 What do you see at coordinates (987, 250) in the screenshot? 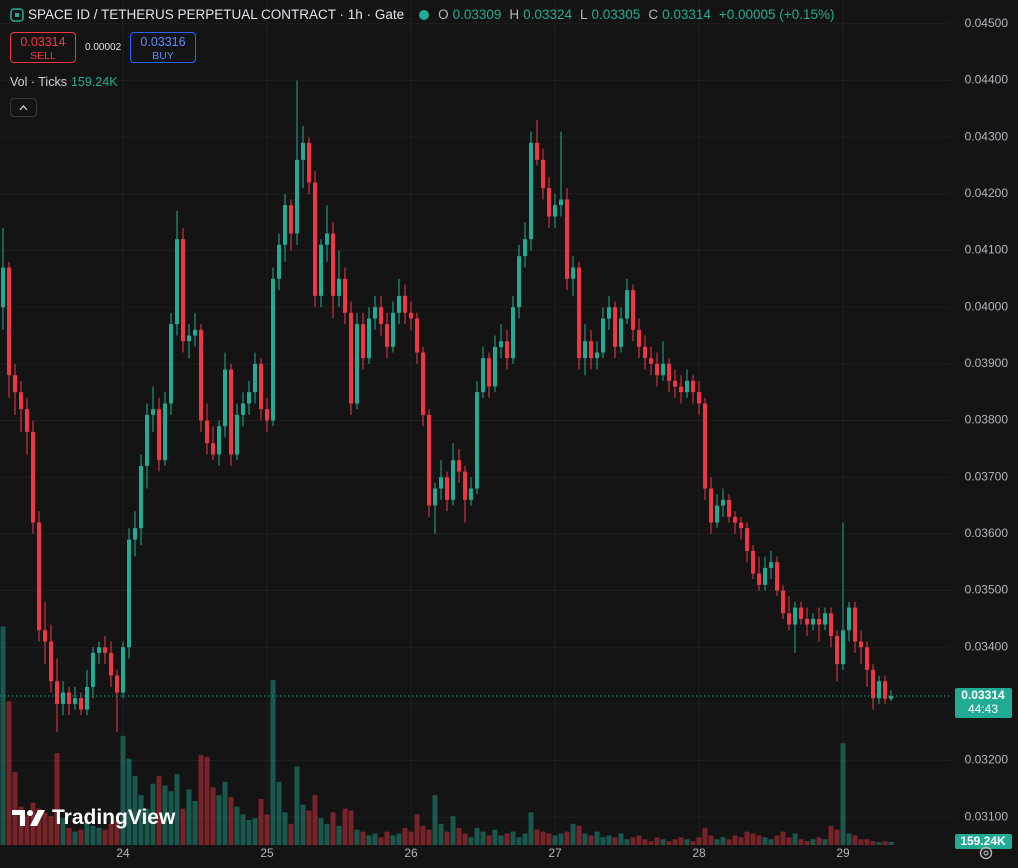
I see `y-tick-label: 0.04100` at bounding box center [987, 250].